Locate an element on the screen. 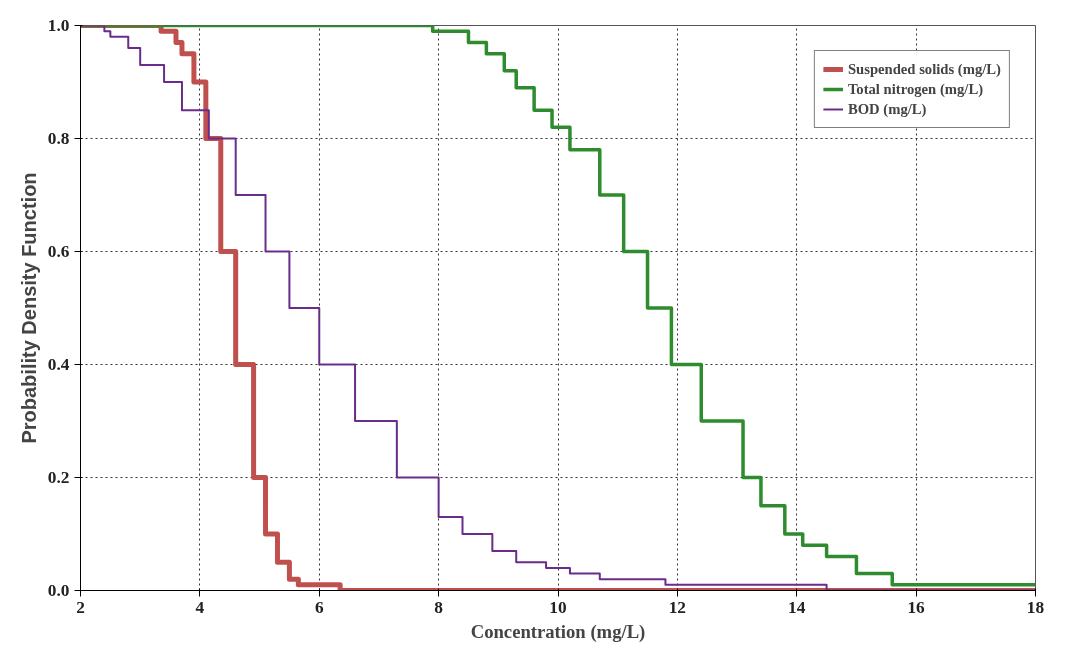 The width and height of the screenshot is (1070, 669). x-tick-label: 6 is located at coordinates (319, 607).